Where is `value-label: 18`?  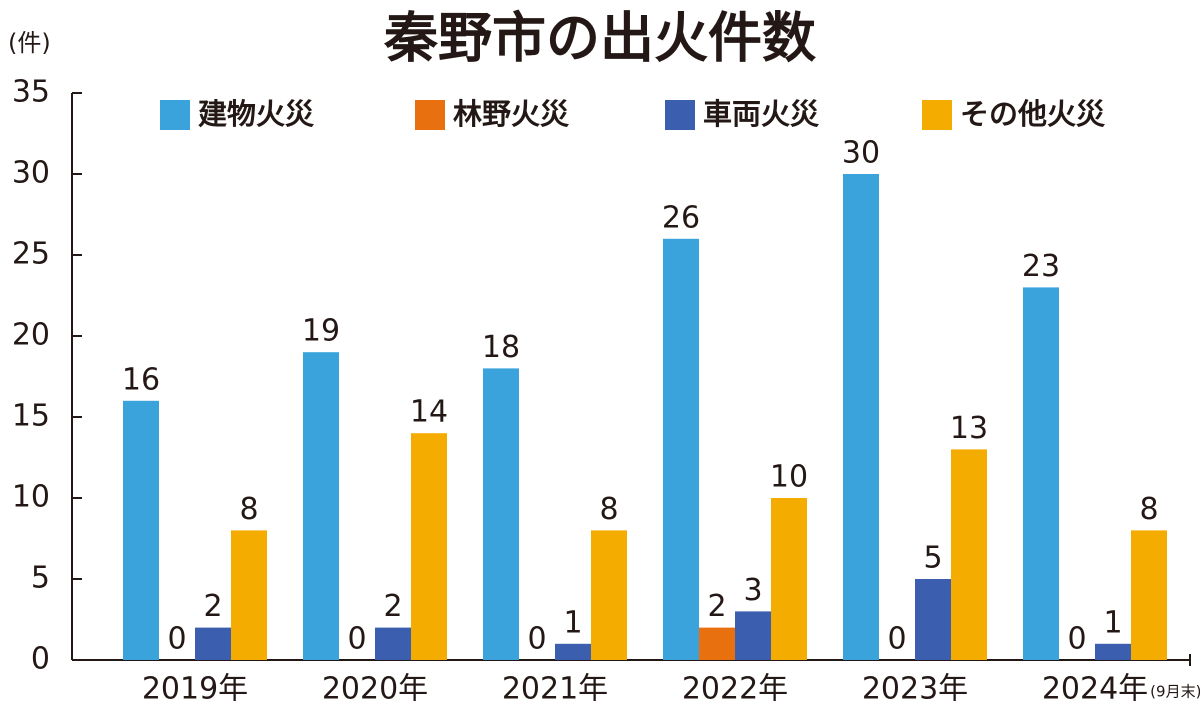
value-label: 18 is located at coordinates (501, 347).